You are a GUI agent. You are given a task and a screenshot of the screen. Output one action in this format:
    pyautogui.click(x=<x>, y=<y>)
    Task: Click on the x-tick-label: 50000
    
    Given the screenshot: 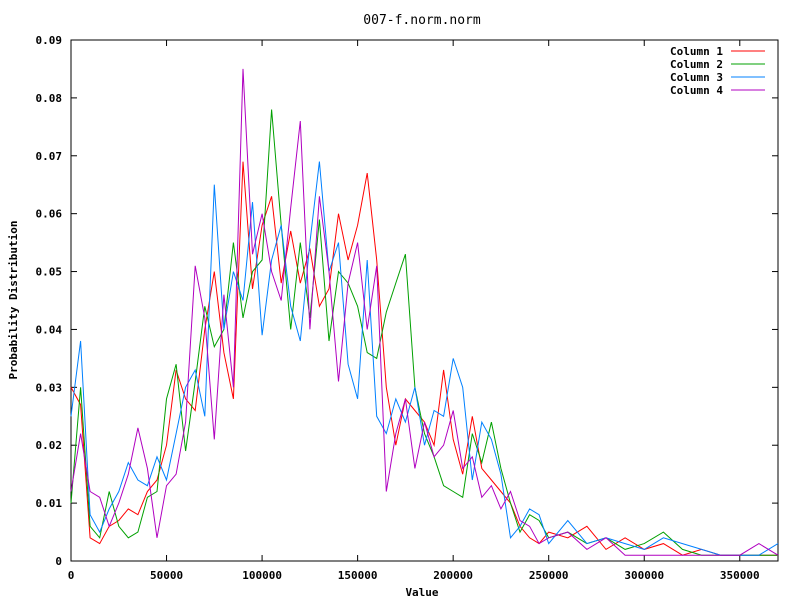 What is the action you would take?
    pyautogui.click(x=166, y=575)
    